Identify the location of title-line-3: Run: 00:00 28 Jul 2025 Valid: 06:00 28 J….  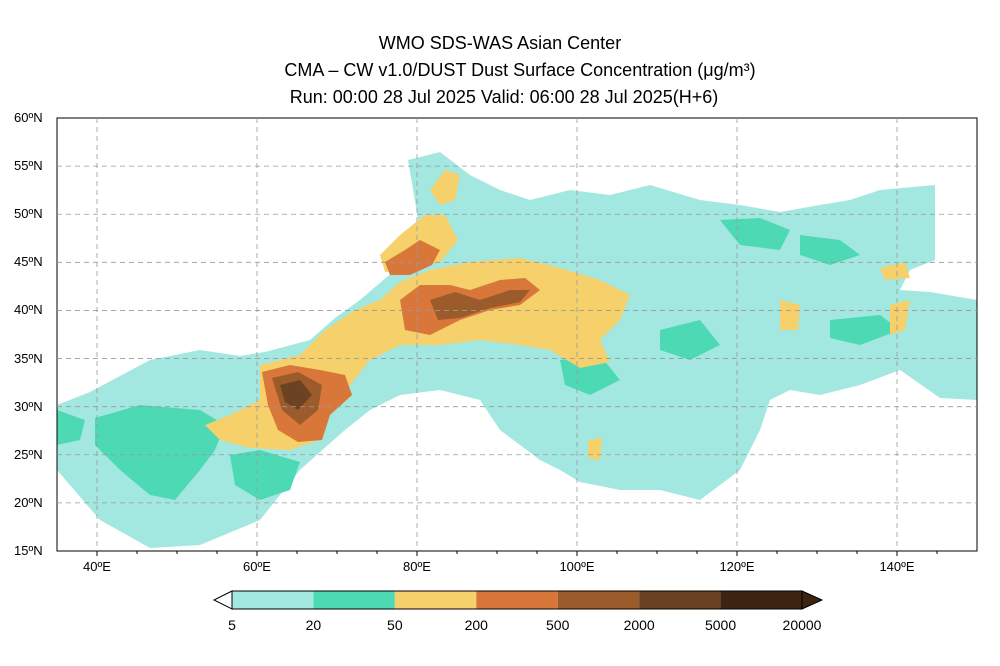
(504, 97).